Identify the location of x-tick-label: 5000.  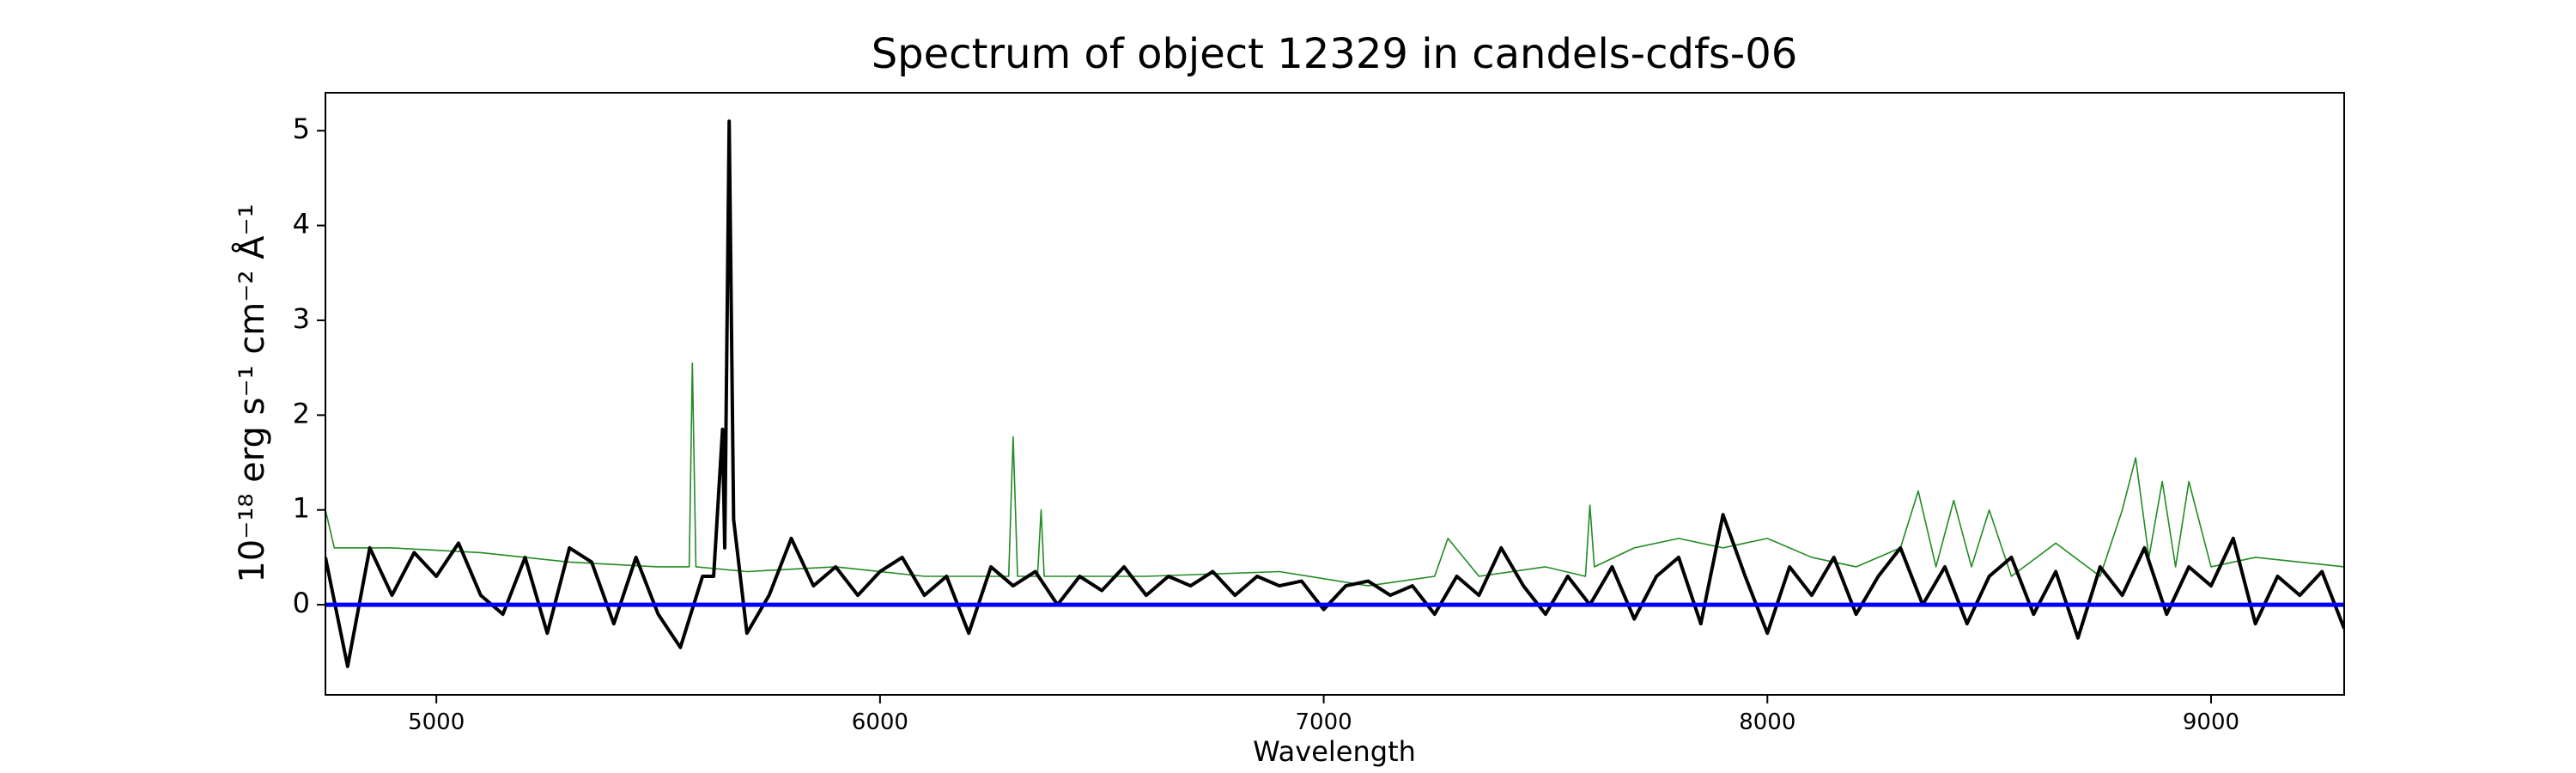
(436, 722).